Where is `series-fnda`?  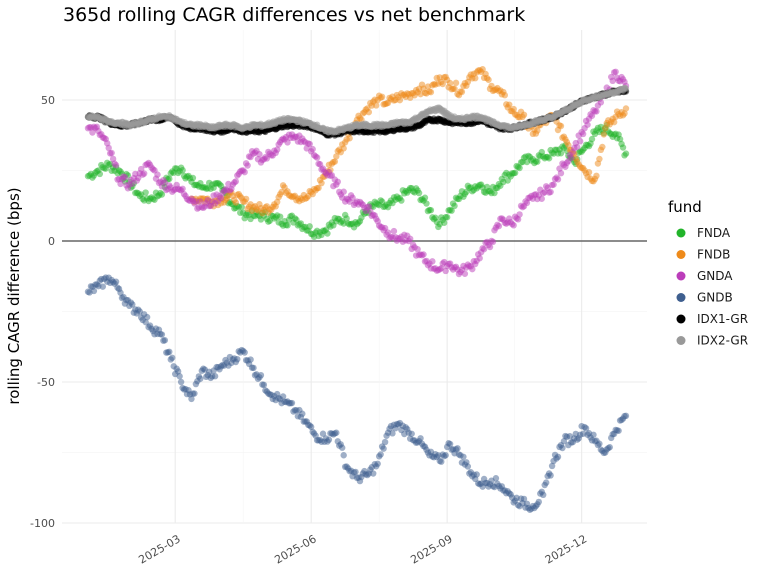
series-fnda is located at coordinates (357, 181).